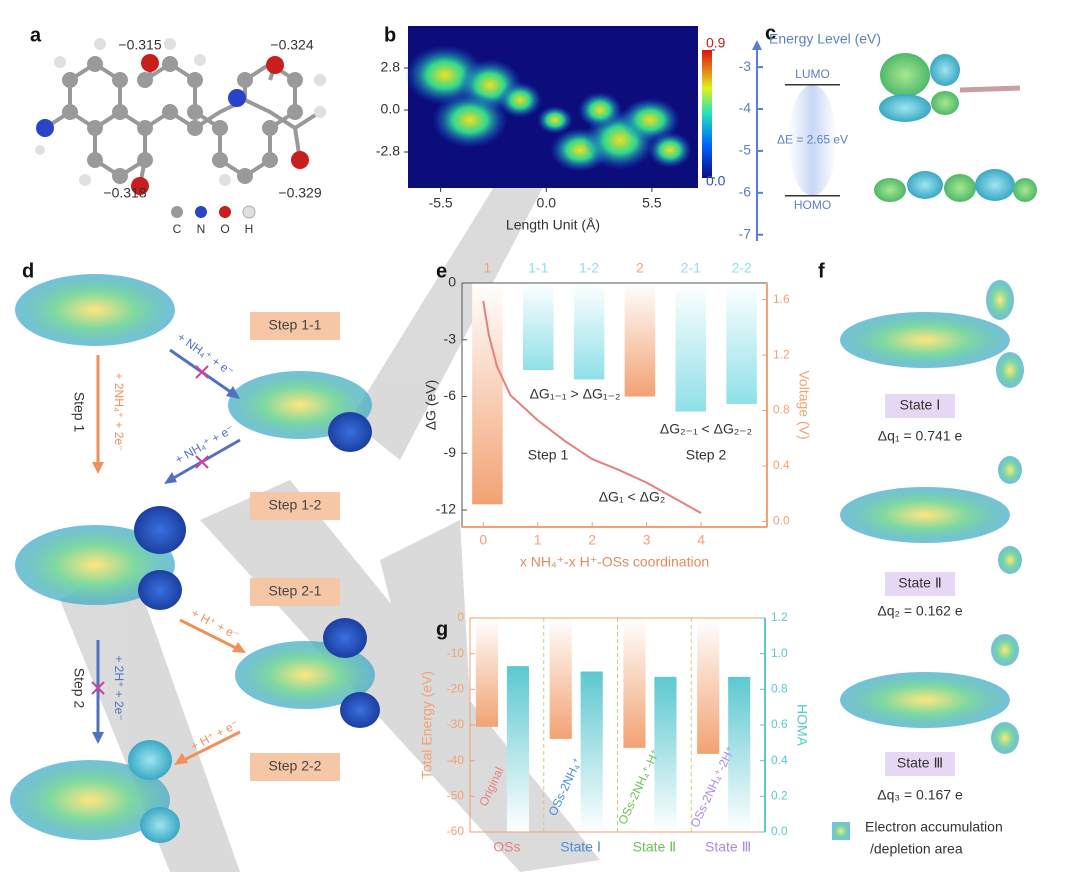 This screenshot has width=1080, height=872. What do you see at coordinates (728, 847) in the screenshot?
I see `category-label: State Ⅲ` at bounding box center [728, 847].